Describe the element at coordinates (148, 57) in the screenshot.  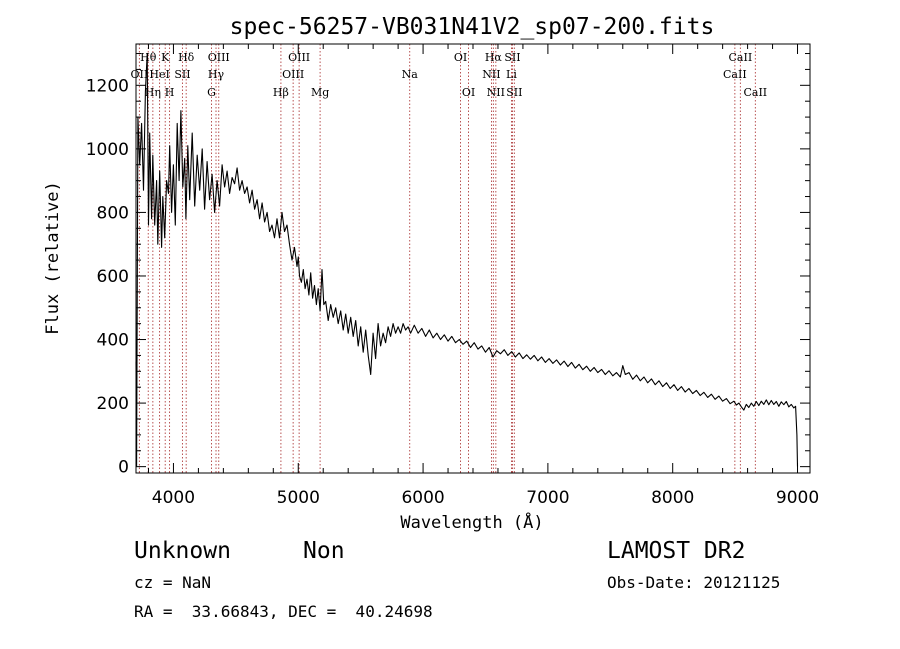
I see `line-marker-label: Hθ` at that location.